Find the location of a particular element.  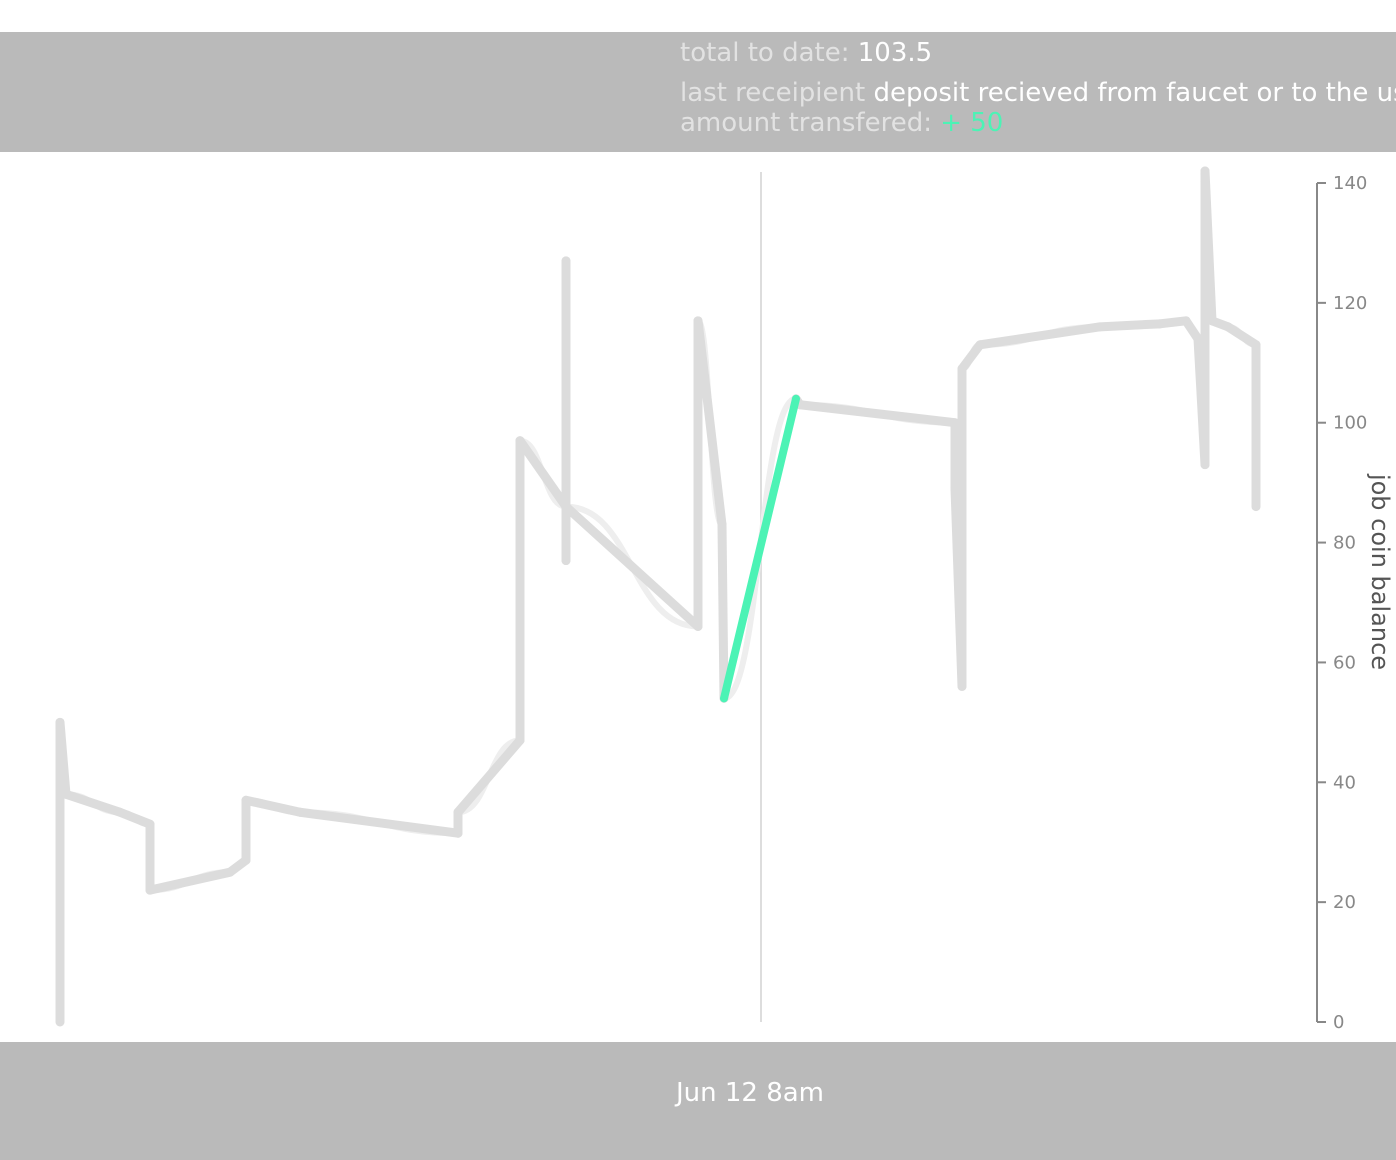

y-tick-label: 120 is located at coordinates (1350, 303).